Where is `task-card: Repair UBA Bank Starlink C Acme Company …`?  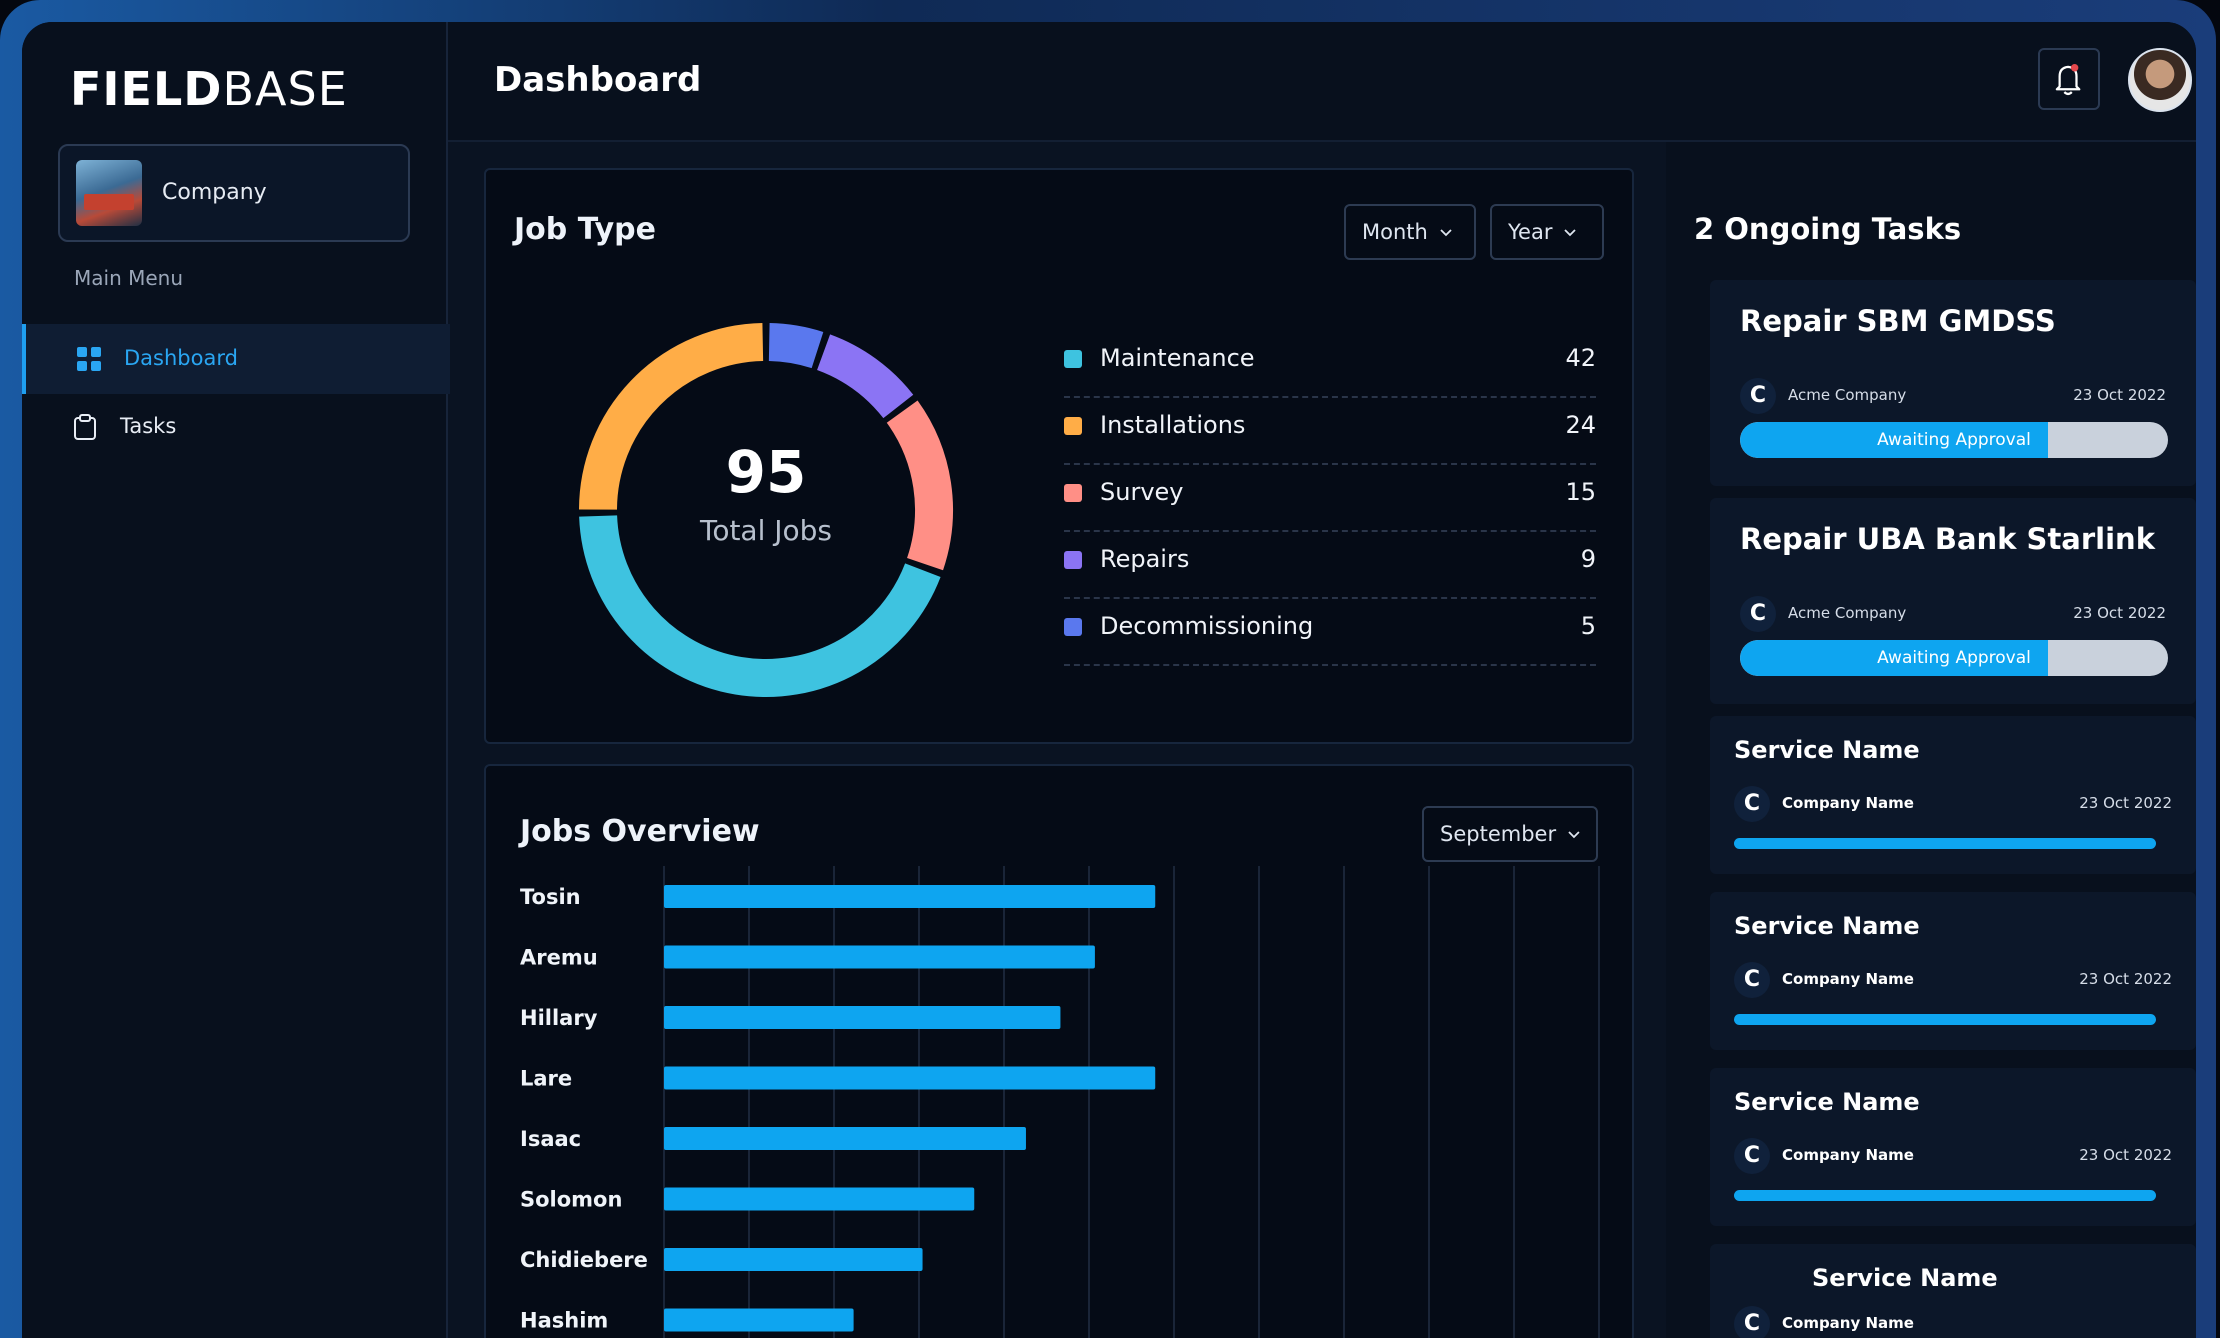 task-card: Repair UBA Bank Starlink C Acme Company … is located at coordinates (1953, 601).